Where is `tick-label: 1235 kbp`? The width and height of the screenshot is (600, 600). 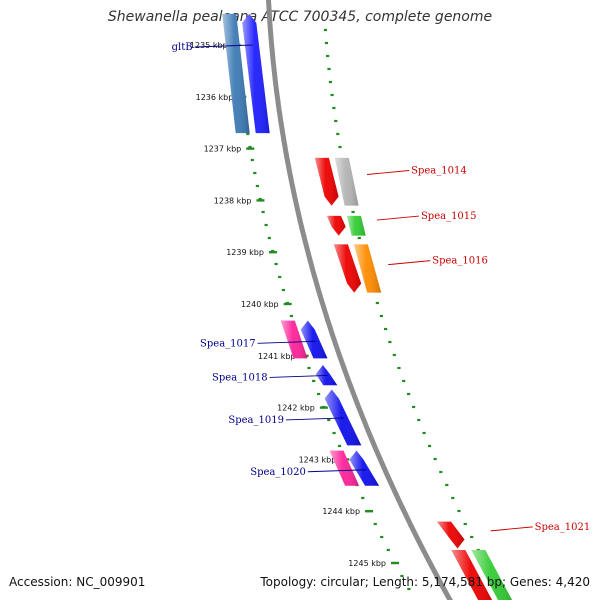 tick-label: 1235 kbp is located at coordinates (209, 45).